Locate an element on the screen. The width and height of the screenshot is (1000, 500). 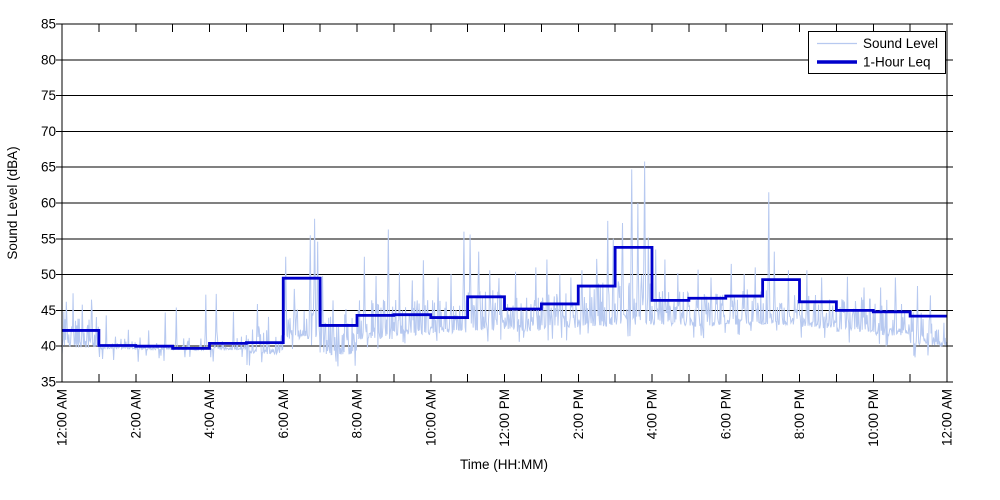
x-tick-label-11: 10:00 PM is located at coordinates (873, 418).